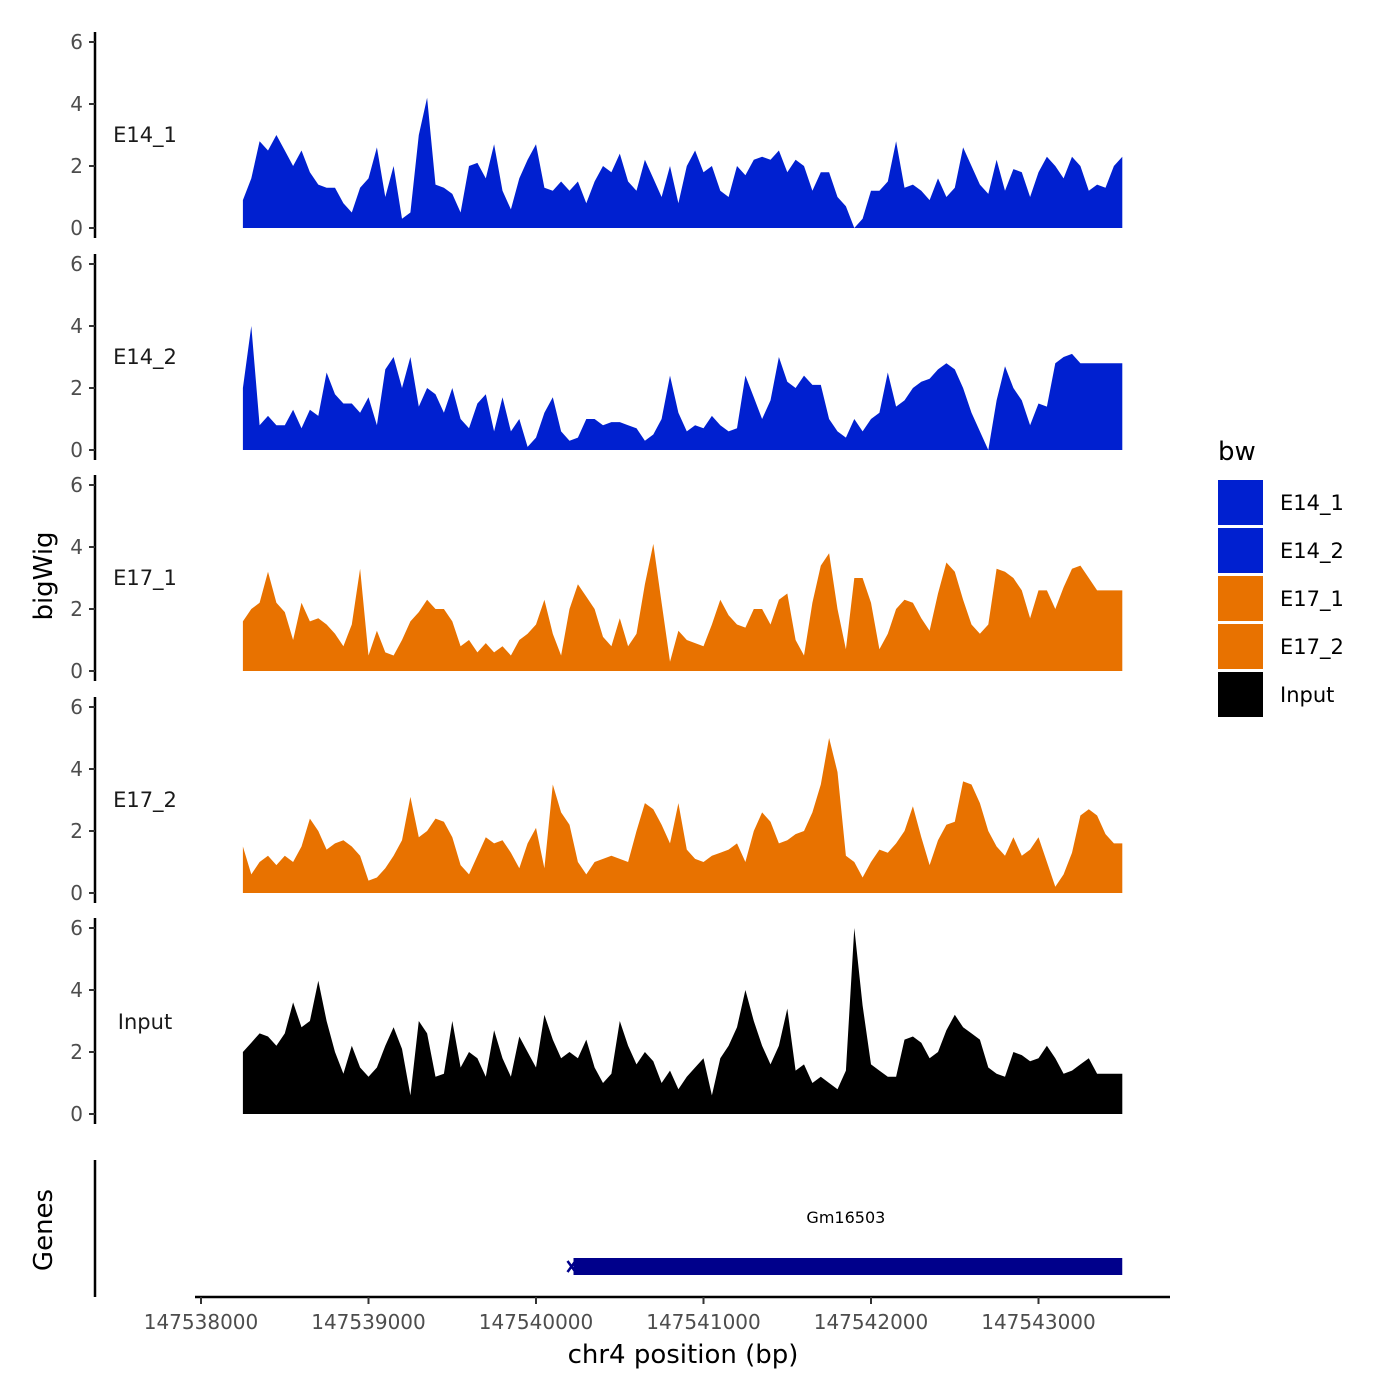  Describe the element at coordinates (145, 357) in the screenshot. I see `track-label: E14_2` at that location.